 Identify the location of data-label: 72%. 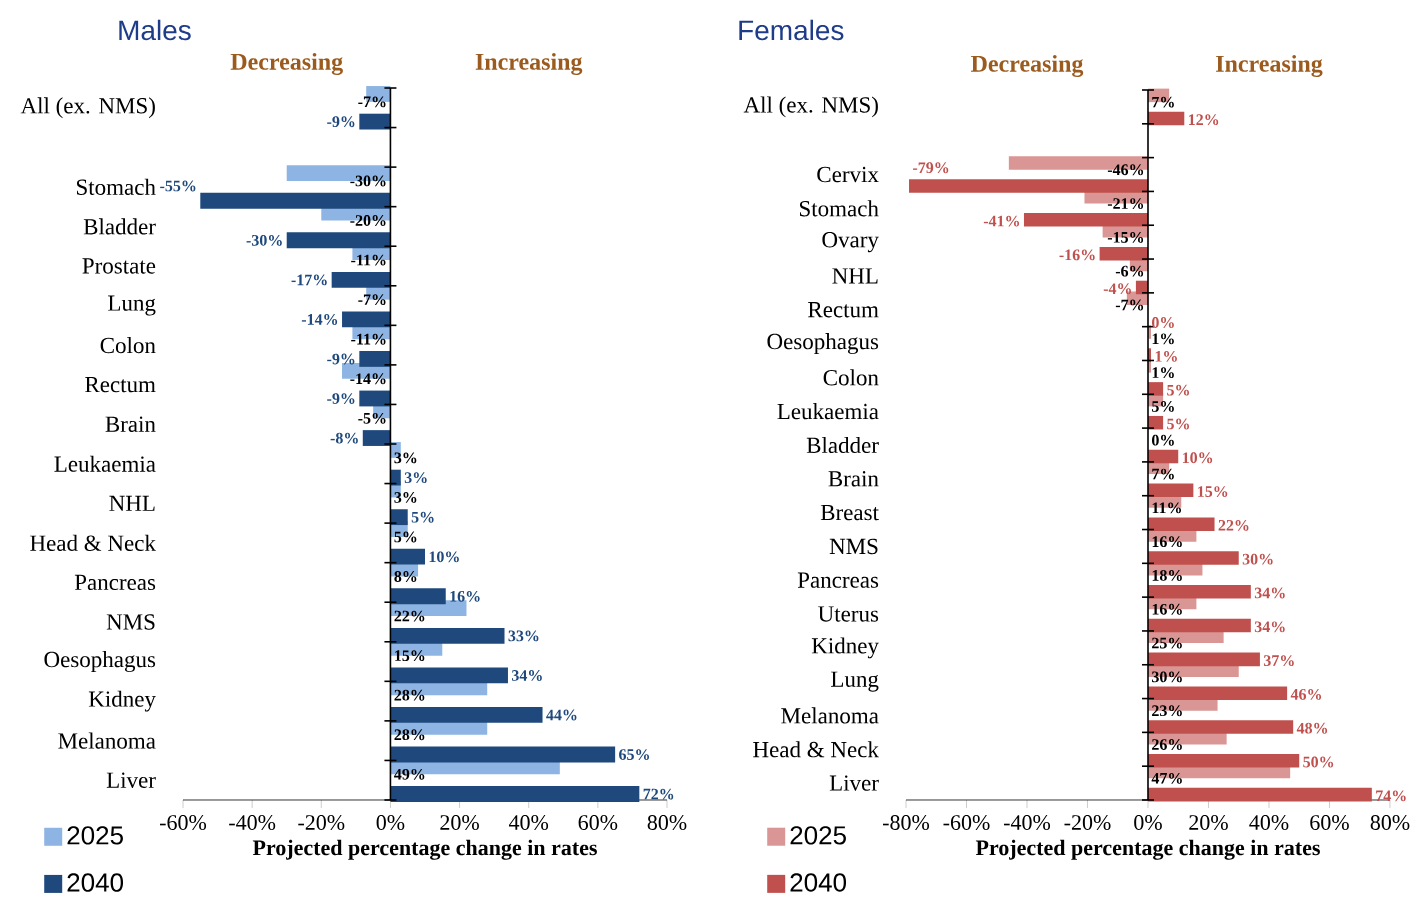
(658, 794).